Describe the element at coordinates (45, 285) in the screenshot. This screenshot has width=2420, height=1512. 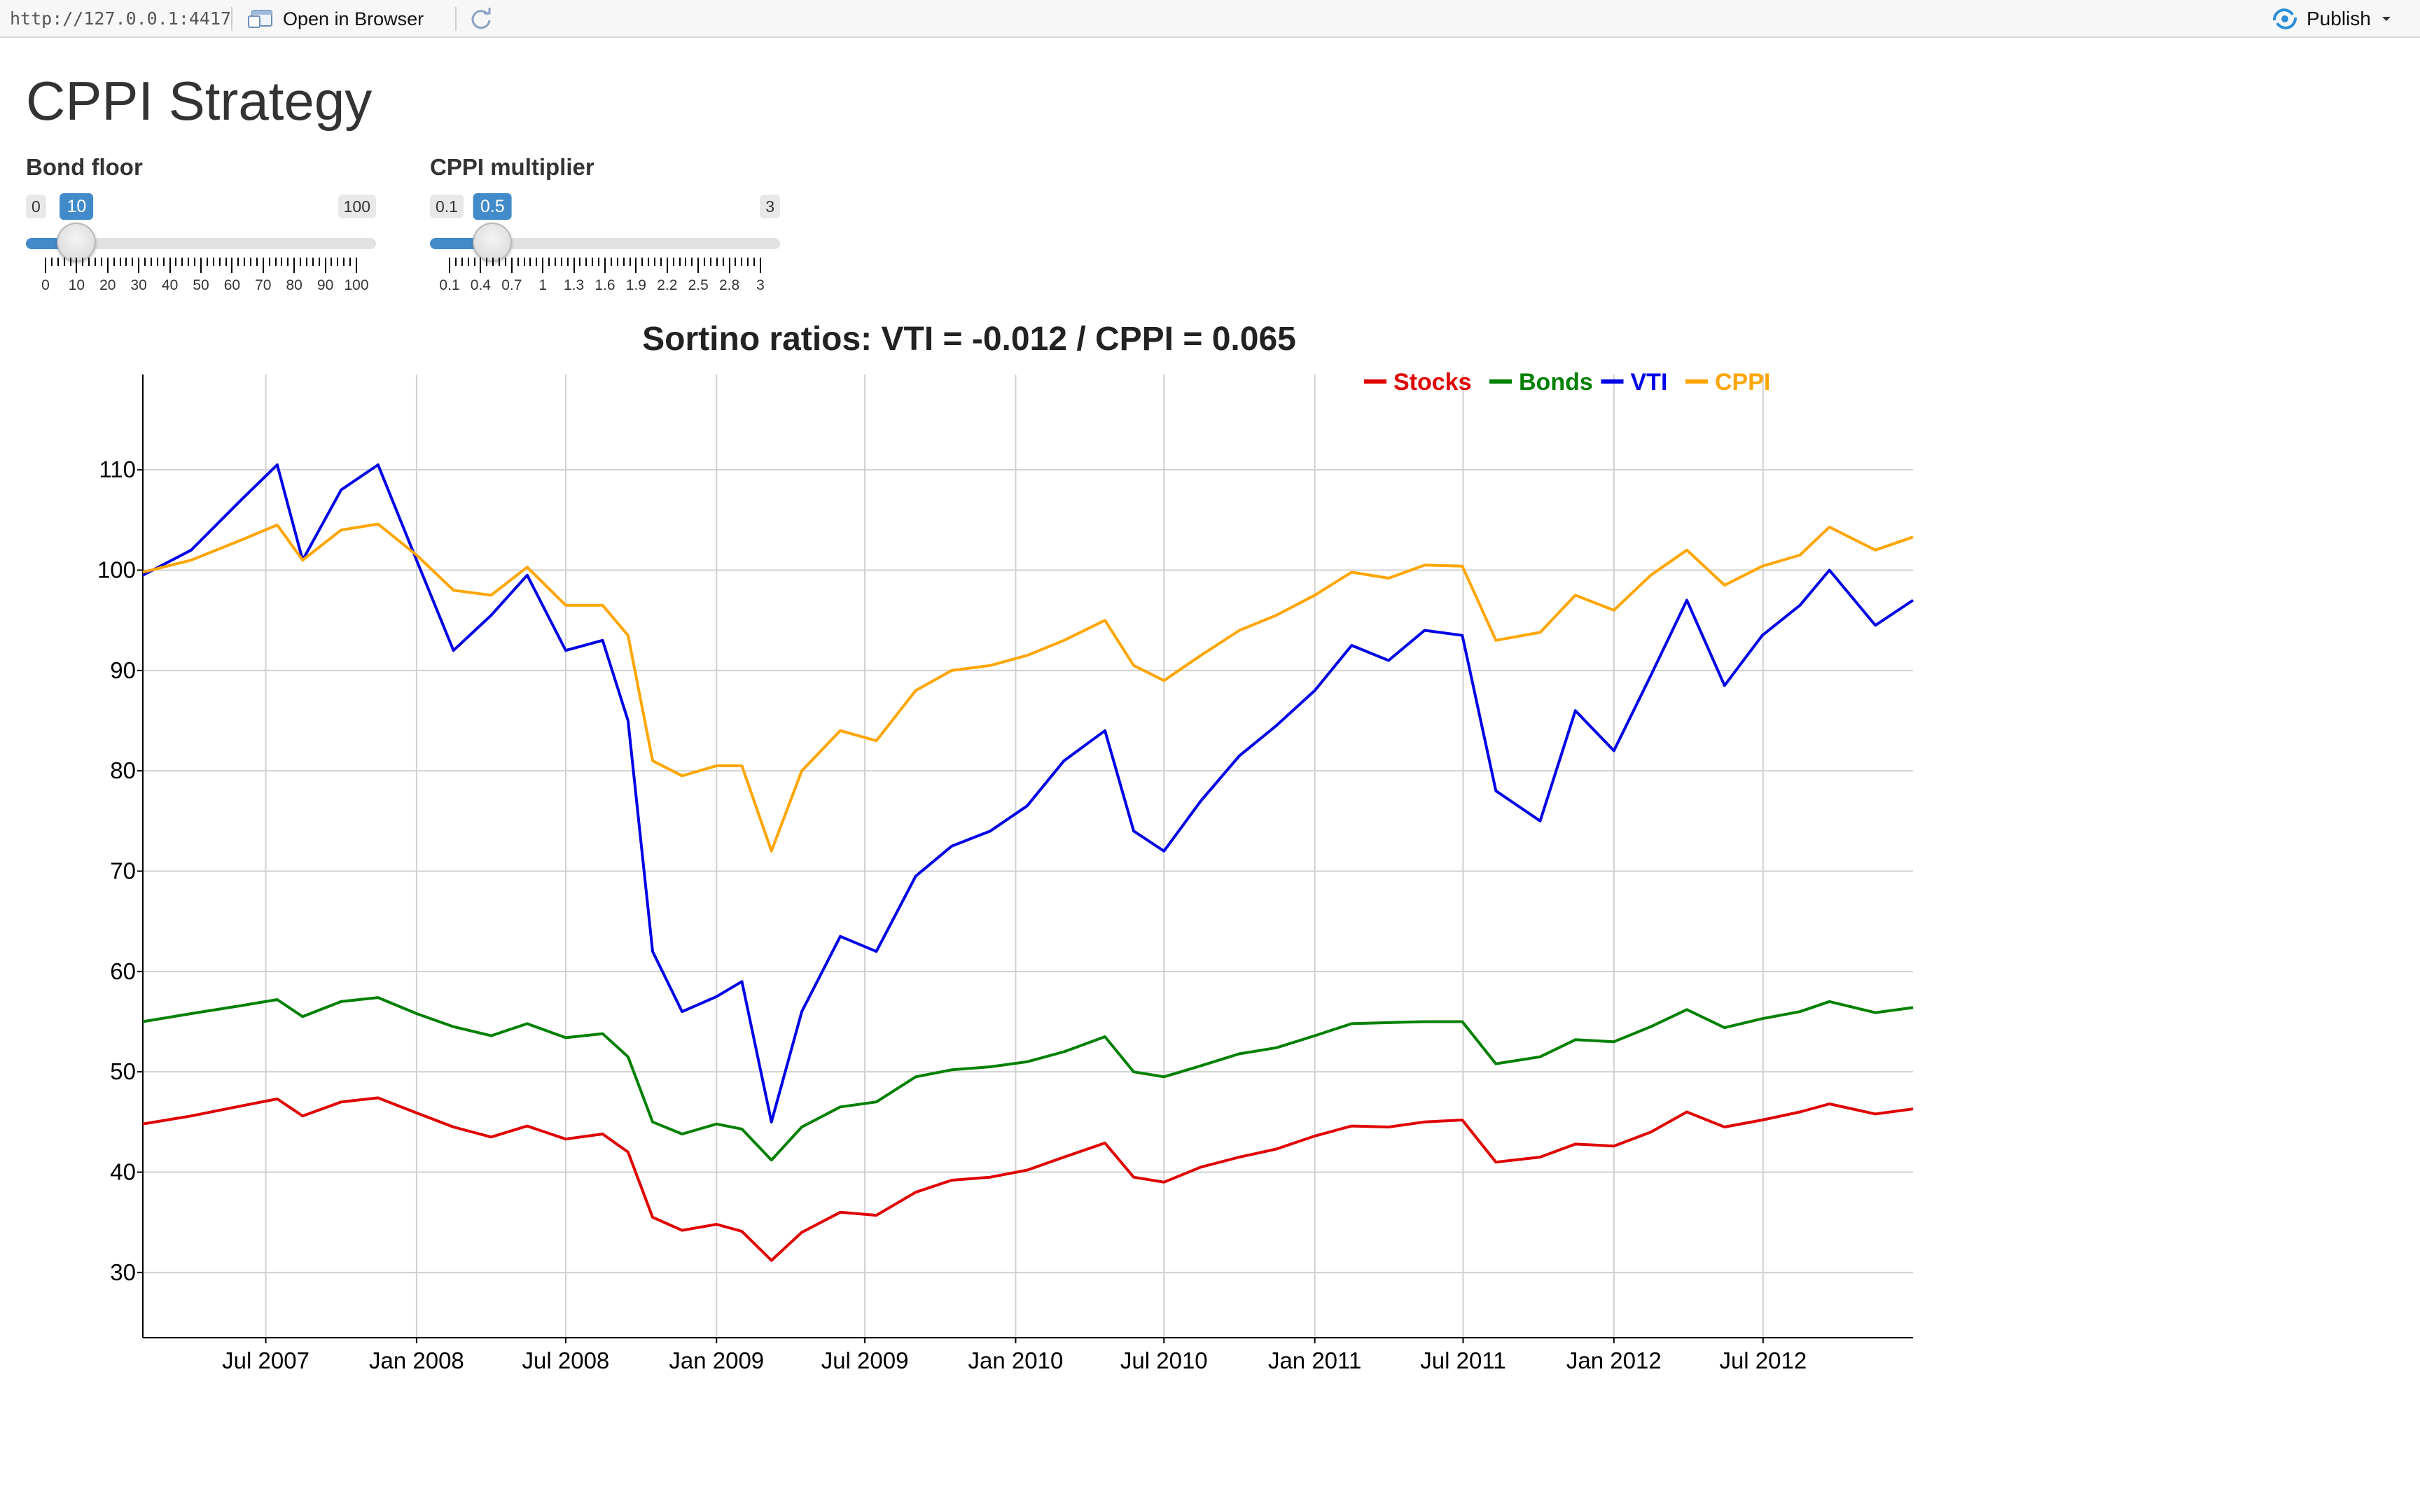
I see `slider-tick-label: 0` at that location.